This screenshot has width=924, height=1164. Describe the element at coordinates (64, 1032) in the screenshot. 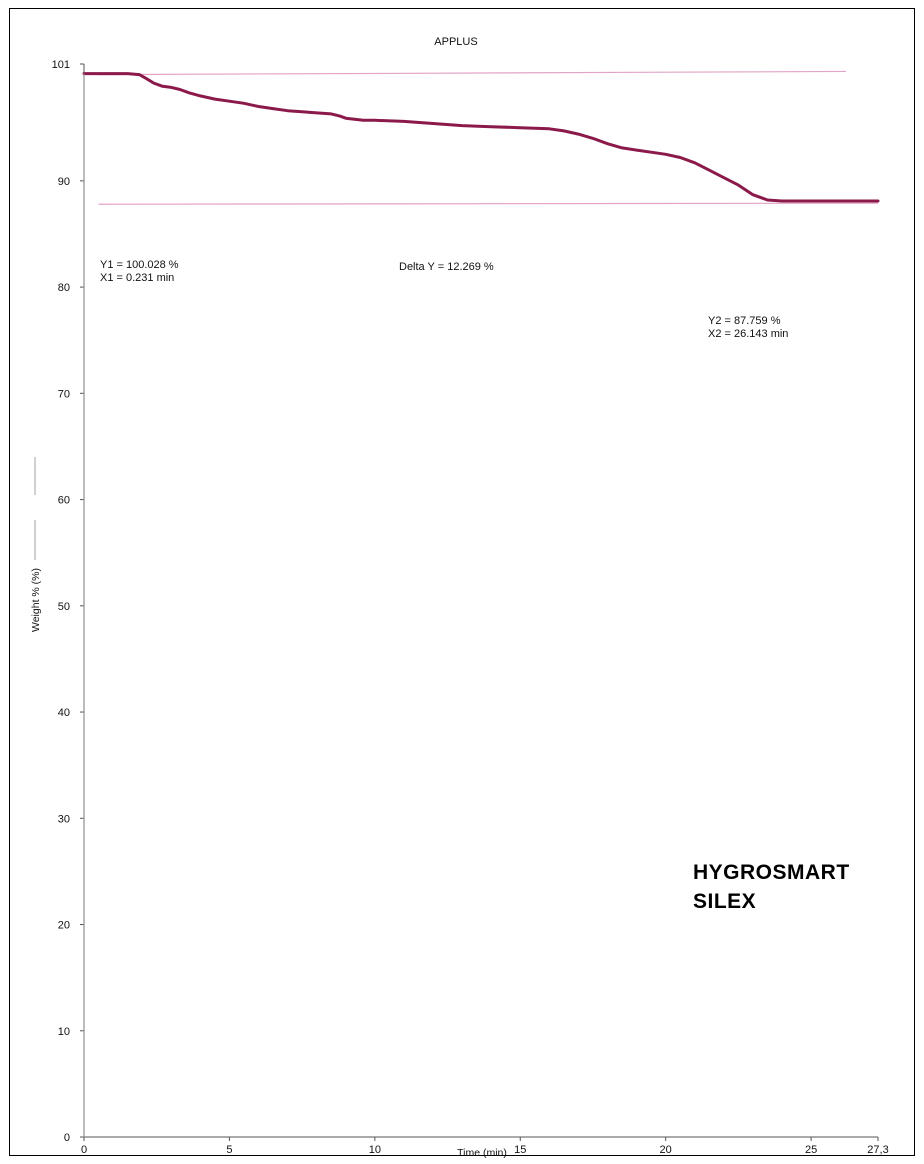

I see `y-tick-label: 10` at that location.